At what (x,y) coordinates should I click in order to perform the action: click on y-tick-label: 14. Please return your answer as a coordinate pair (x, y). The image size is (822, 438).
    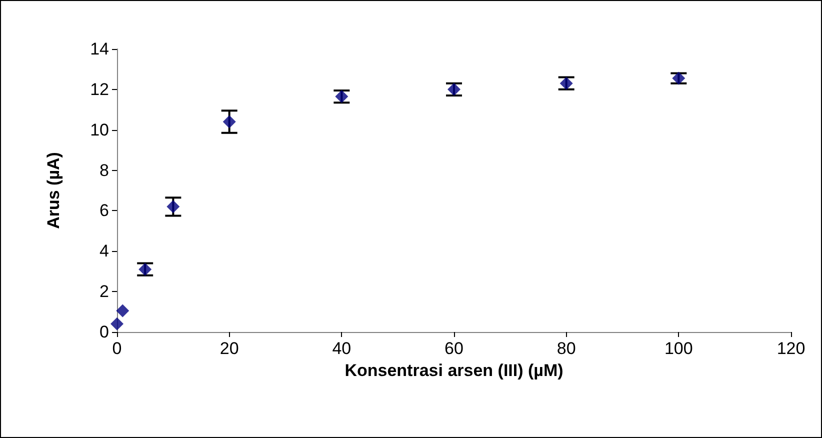
    Looking at the image, I should click on (99, 49).